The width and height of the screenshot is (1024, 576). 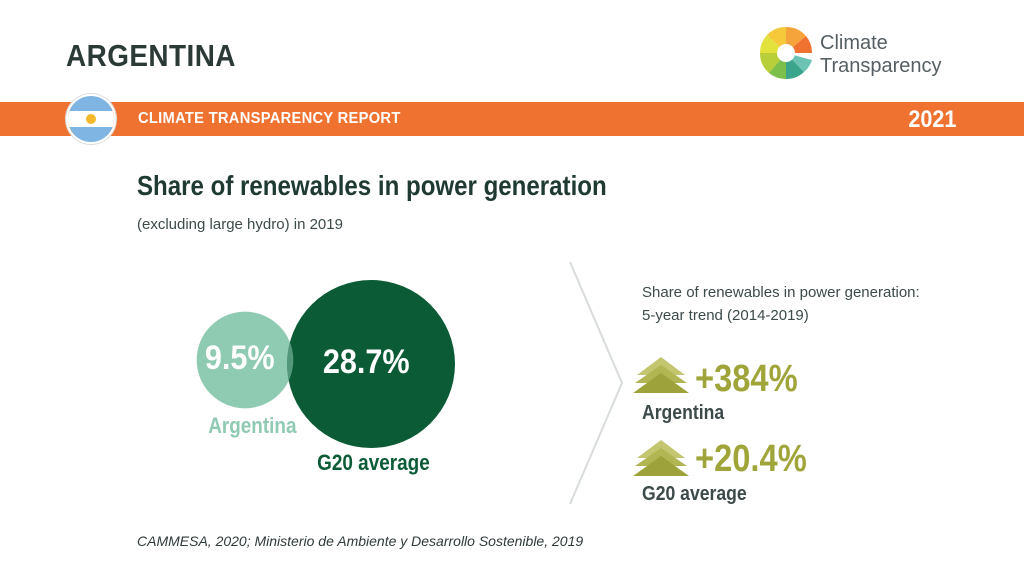 I want to click on trend-name-g20: G20 average, so click(x=694, y=494).